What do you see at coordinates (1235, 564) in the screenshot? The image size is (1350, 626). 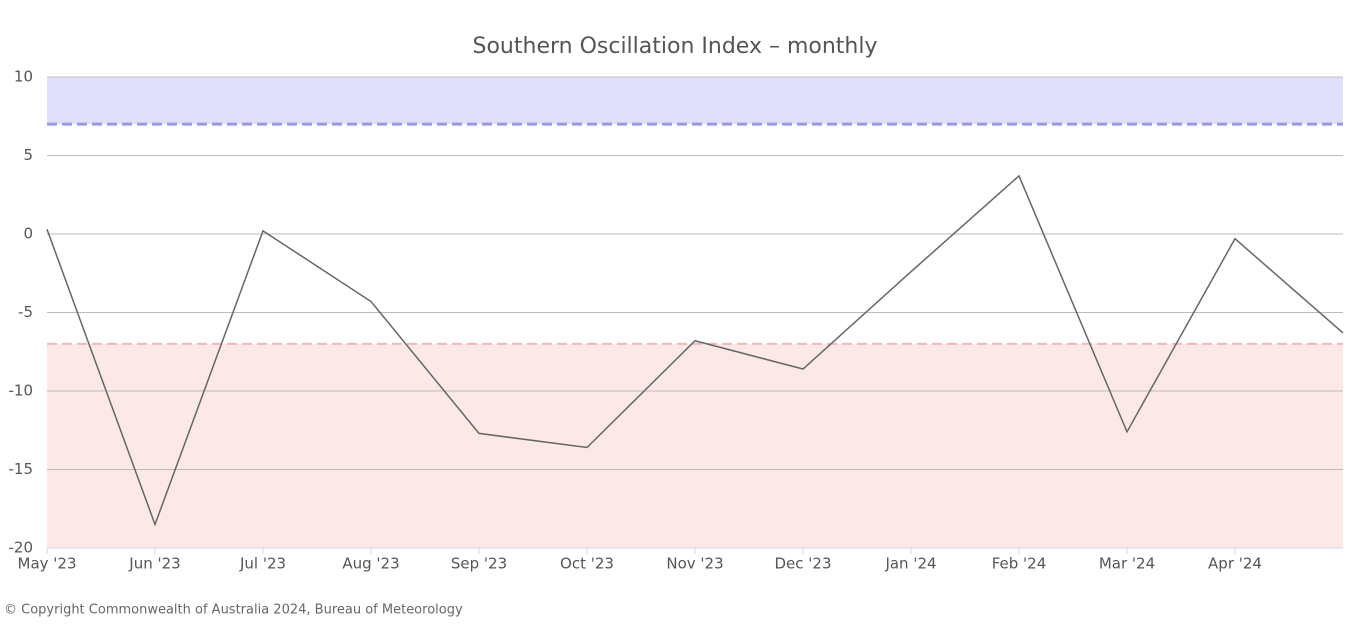 I see `x-tick-label: Apr '24` at bounding box center [1235, 564].